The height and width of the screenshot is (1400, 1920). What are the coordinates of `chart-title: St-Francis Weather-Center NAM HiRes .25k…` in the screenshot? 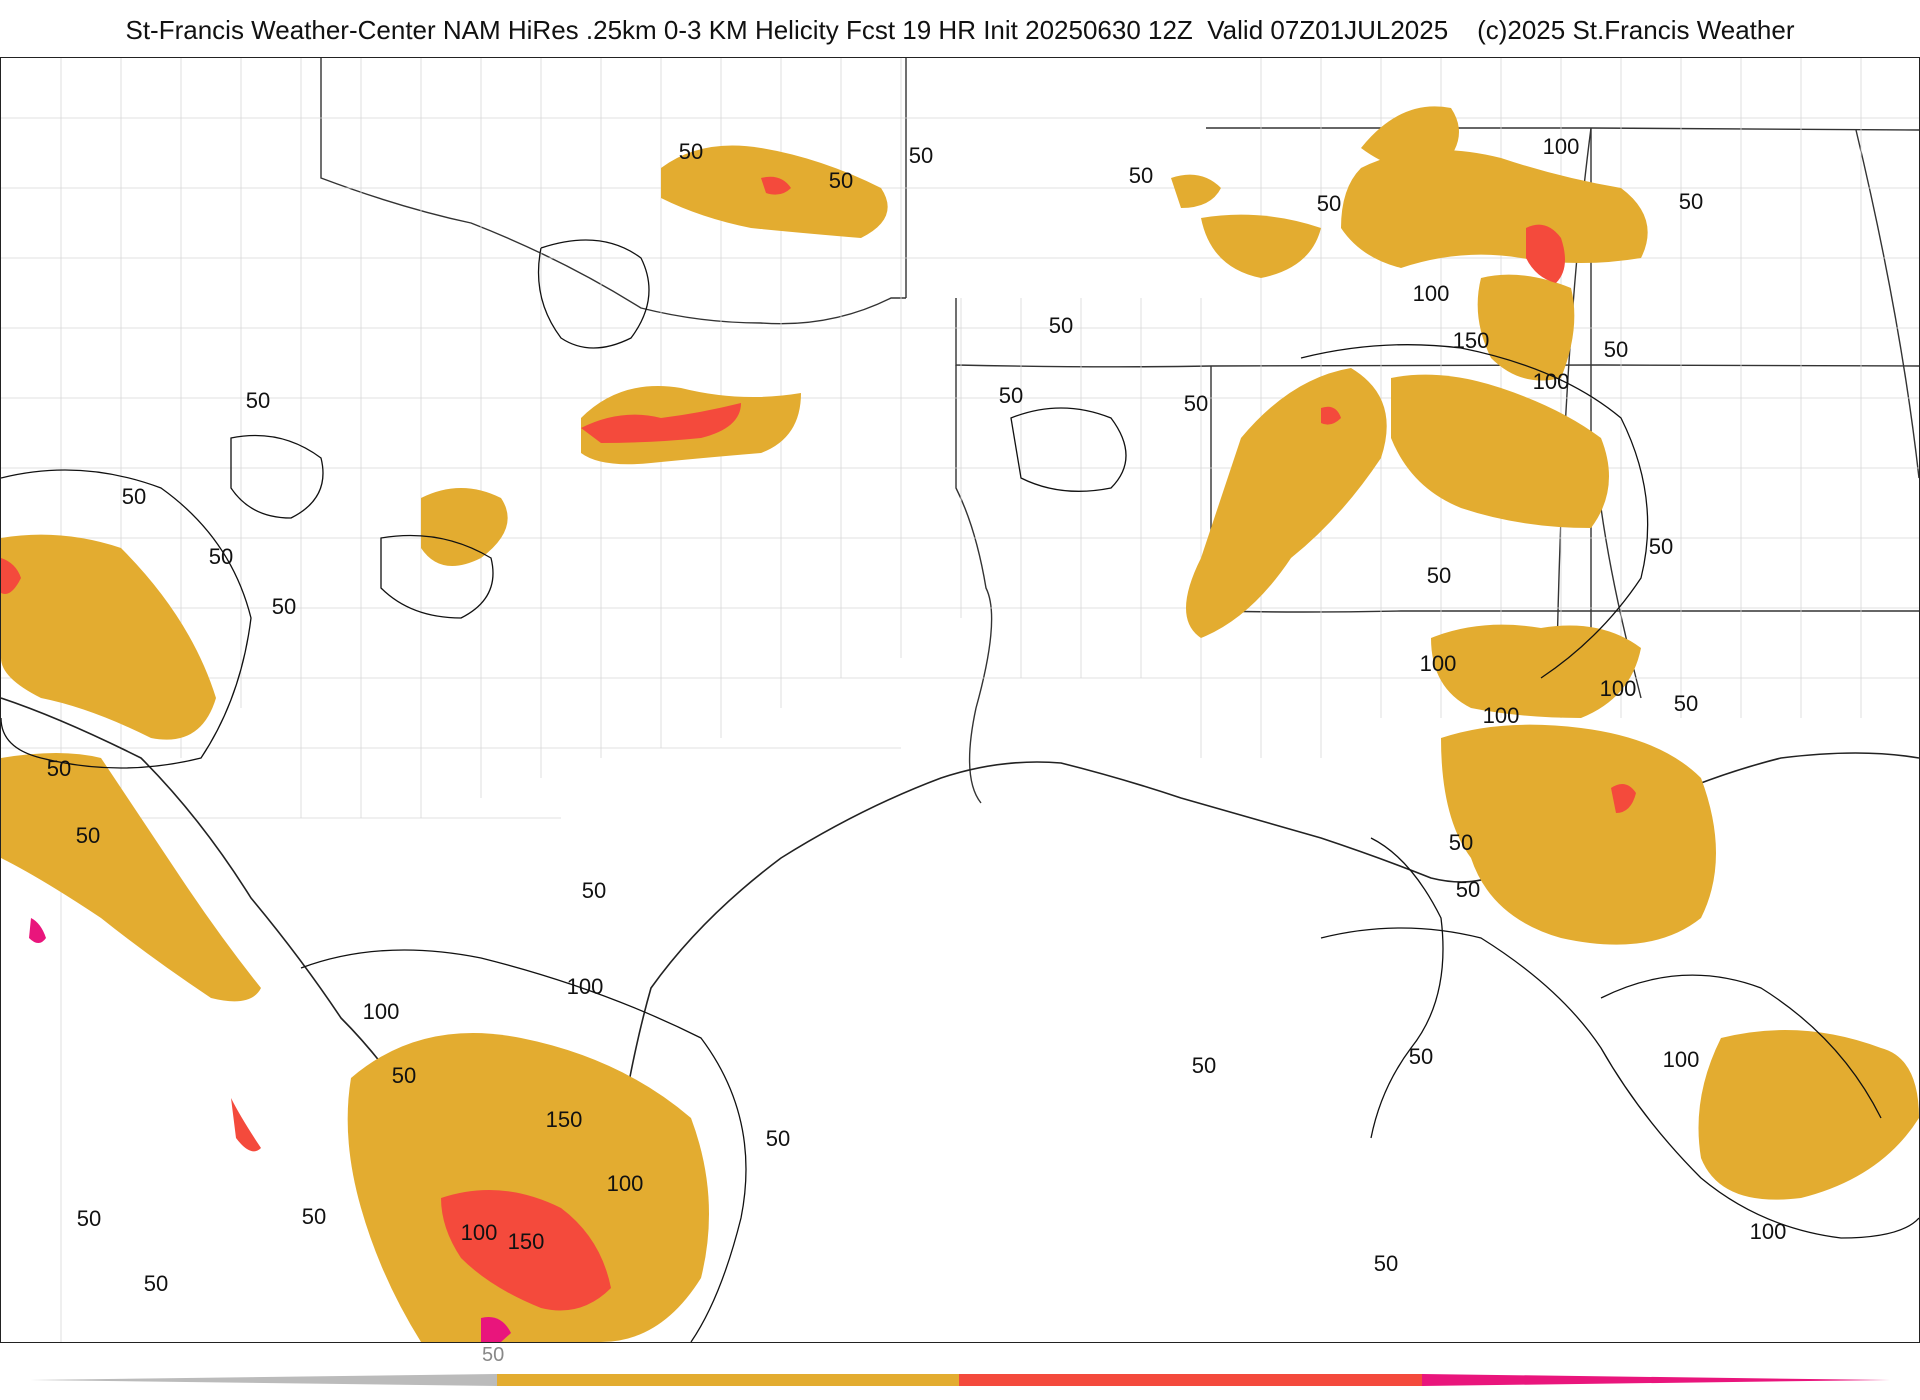 It's located at (960, 29).